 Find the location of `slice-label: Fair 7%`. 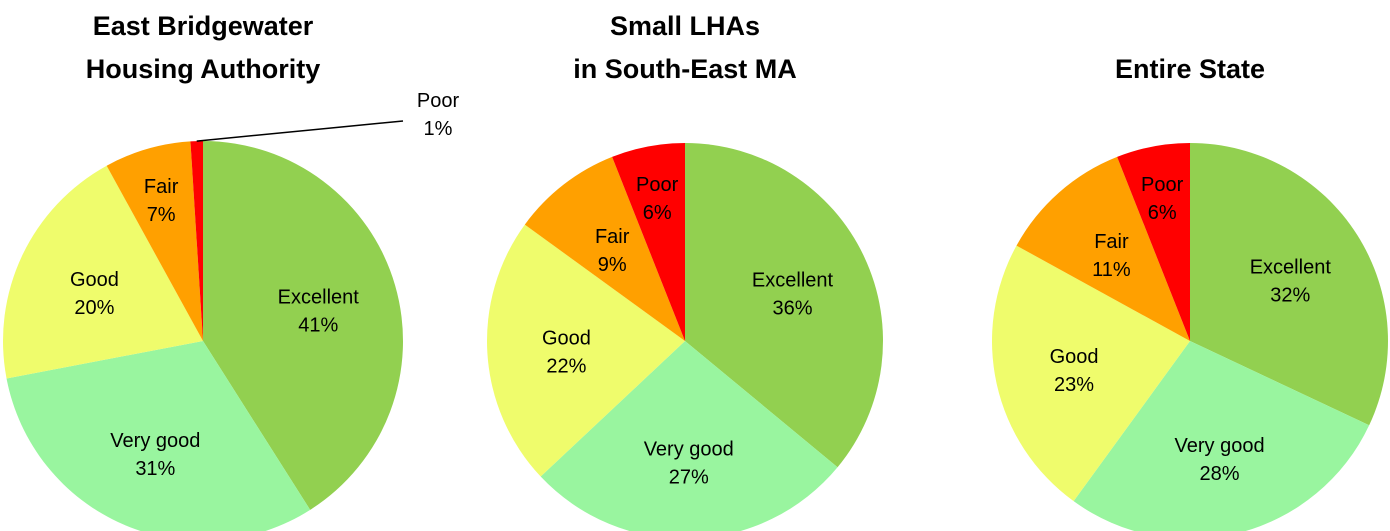

slice-label: Fair 7% is located at coordinates (161, 201).